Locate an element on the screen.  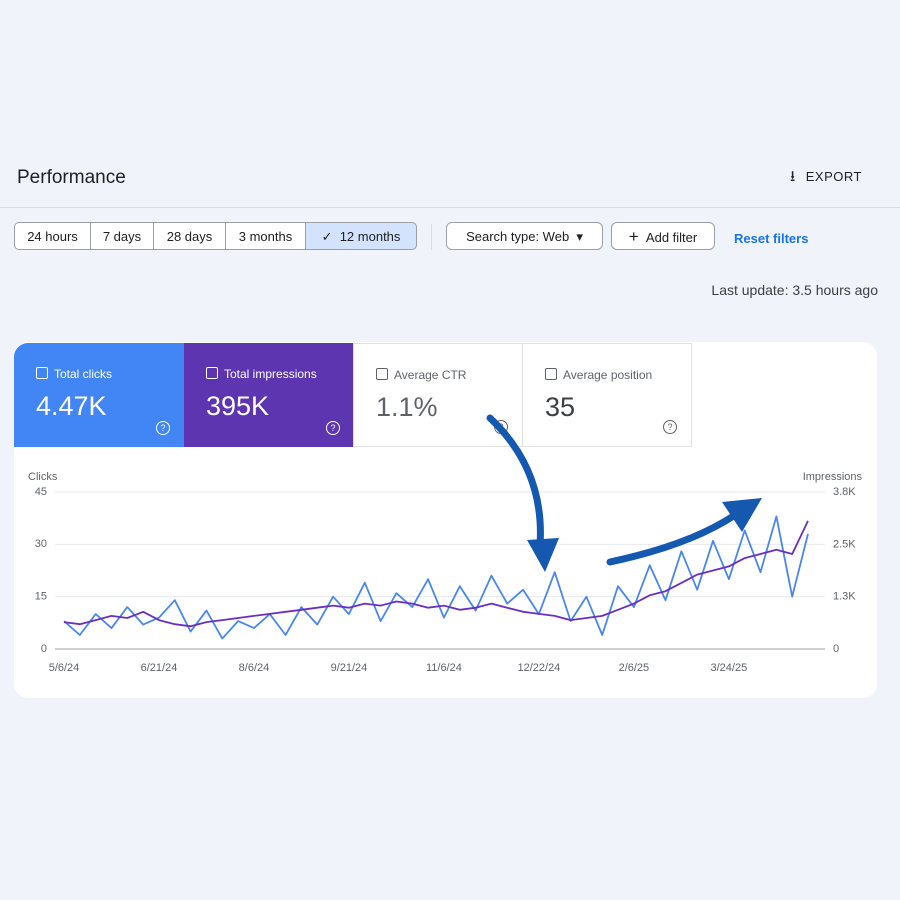
annotation-arrows is located at coordinates (624, 493).